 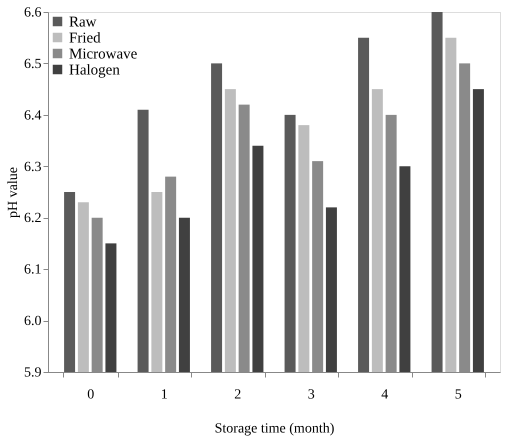 What do you see at coordinates (103, 54) in the screenshot?
I see `legend-label: Microwave` at bounding box center [103, 54].